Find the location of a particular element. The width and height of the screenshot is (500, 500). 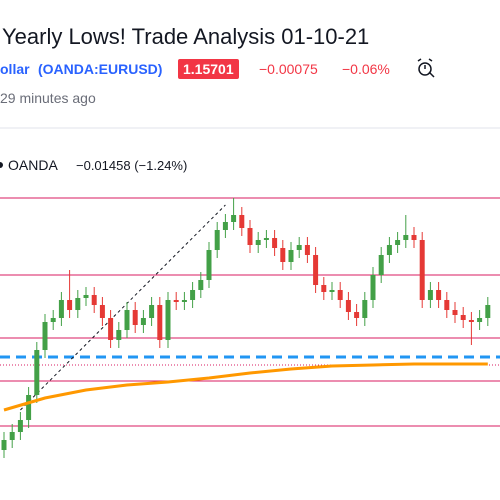

price-change-percent: −0.06% is located at coordinates (366, 69).